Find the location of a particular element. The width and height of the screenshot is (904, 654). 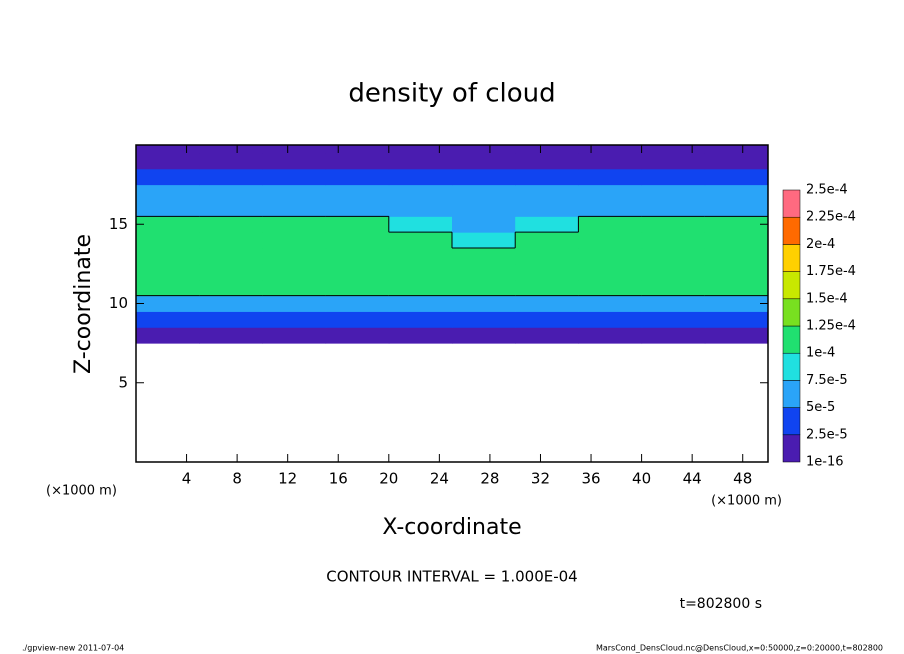

x-tick-label: 40 is located at coordinates (641, 479).